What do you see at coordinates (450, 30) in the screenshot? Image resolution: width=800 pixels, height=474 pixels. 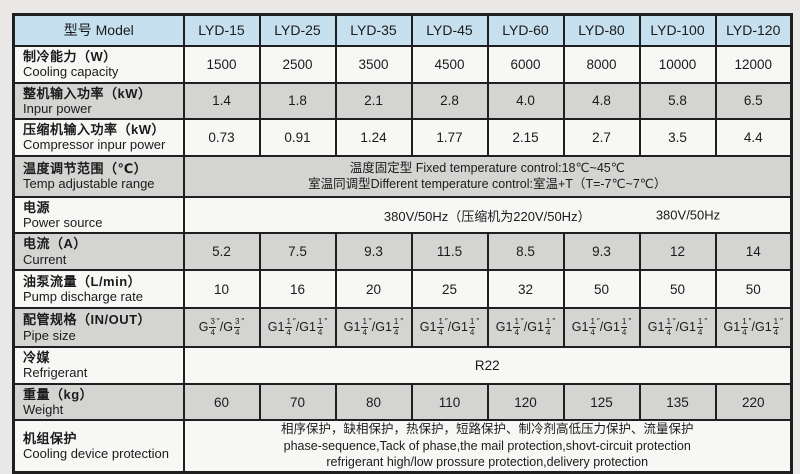 I see `model-header-lyd-45: LYD-45` at bounding box center [450, 30].